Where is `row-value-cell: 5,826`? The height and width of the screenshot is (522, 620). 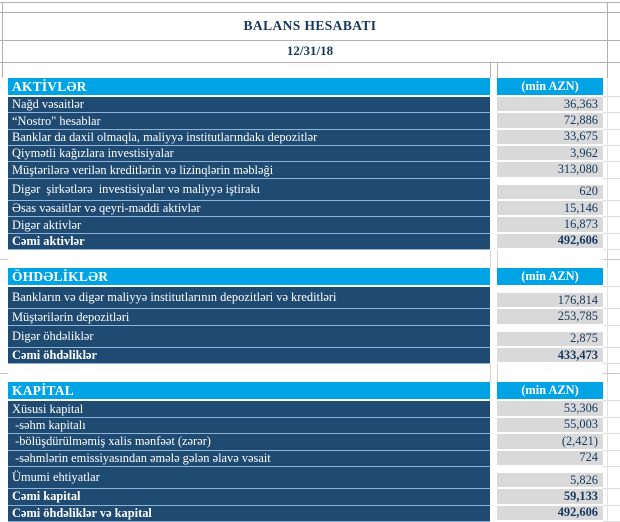 row-value-cell: 5,826 is located at coordinates (550, 478).